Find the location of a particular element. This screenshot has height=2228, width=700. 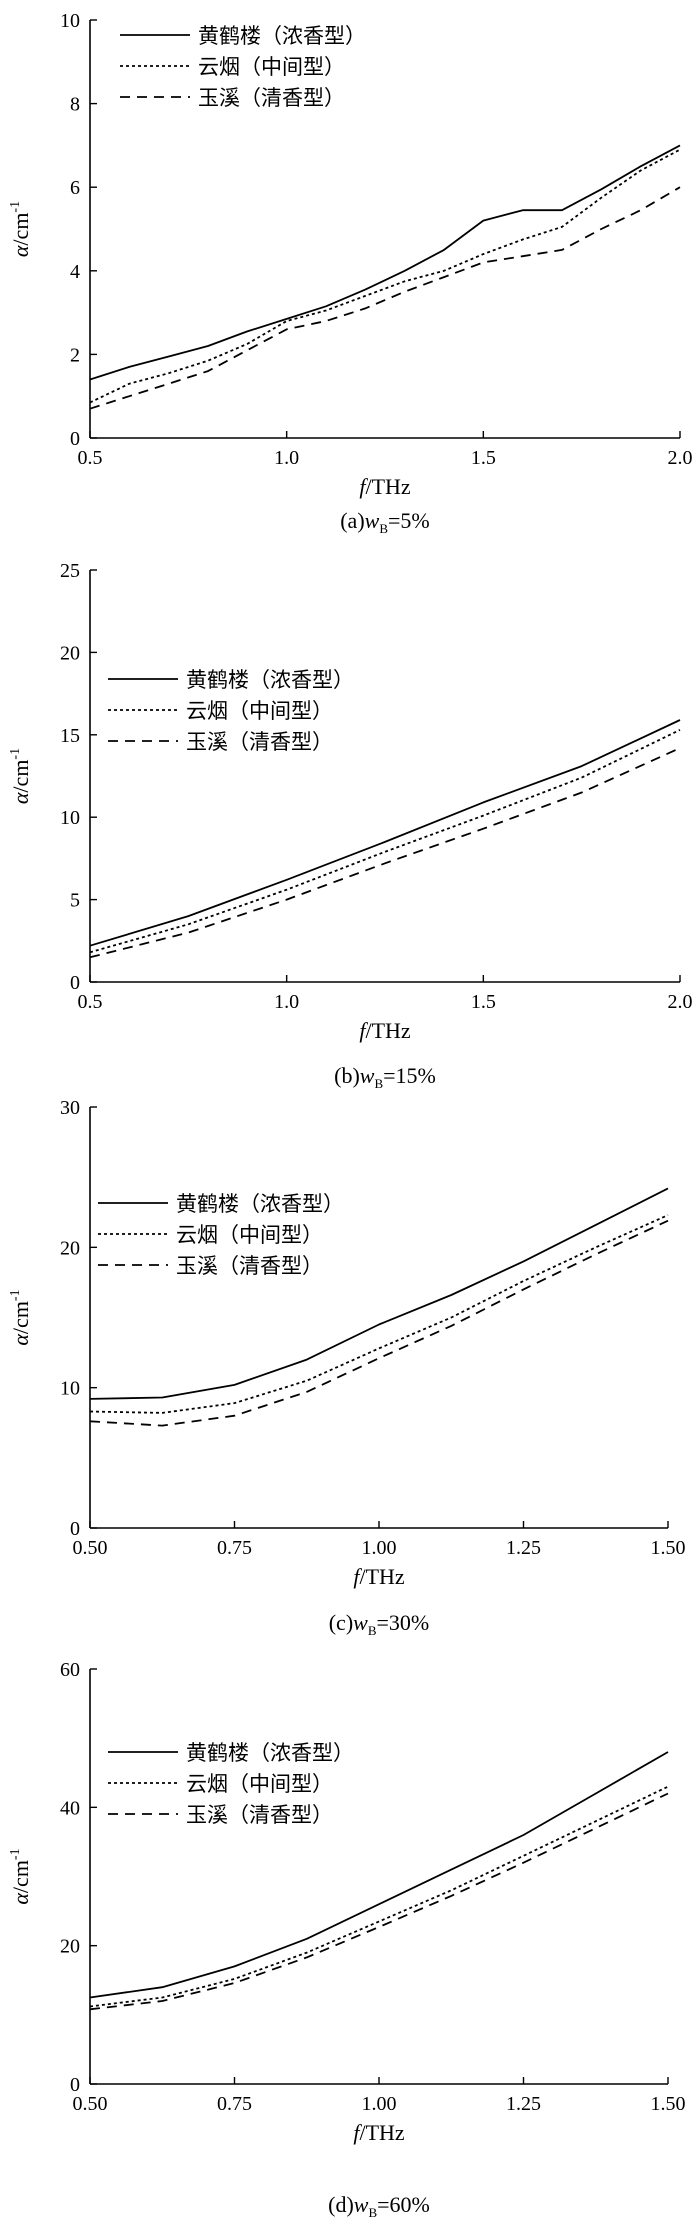

x-tick-label: 1.25 is located at coordinates (523, 1548).